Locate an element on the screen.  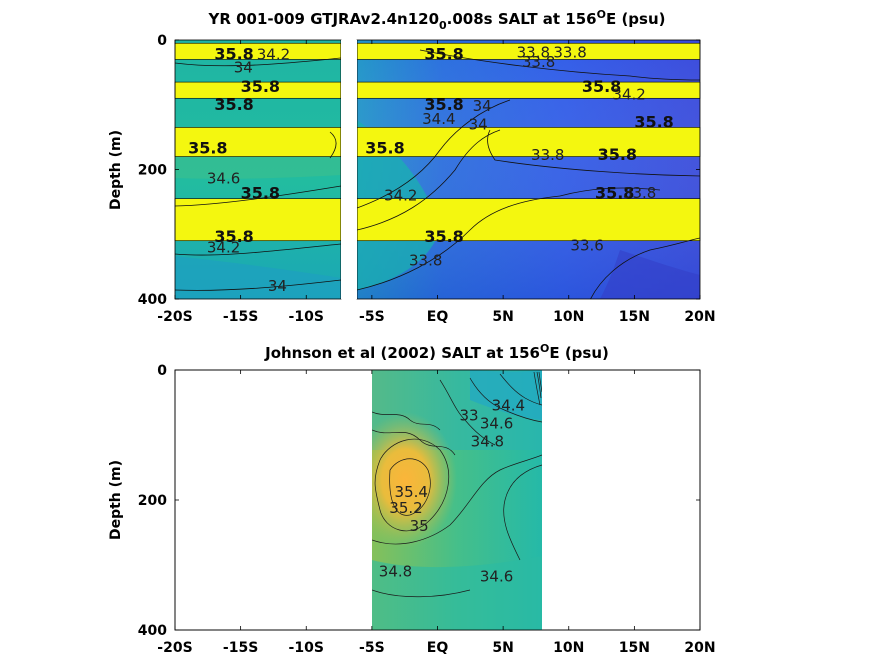
top-y-axis-label: Depth (m) is located at coordinates (116, 170).